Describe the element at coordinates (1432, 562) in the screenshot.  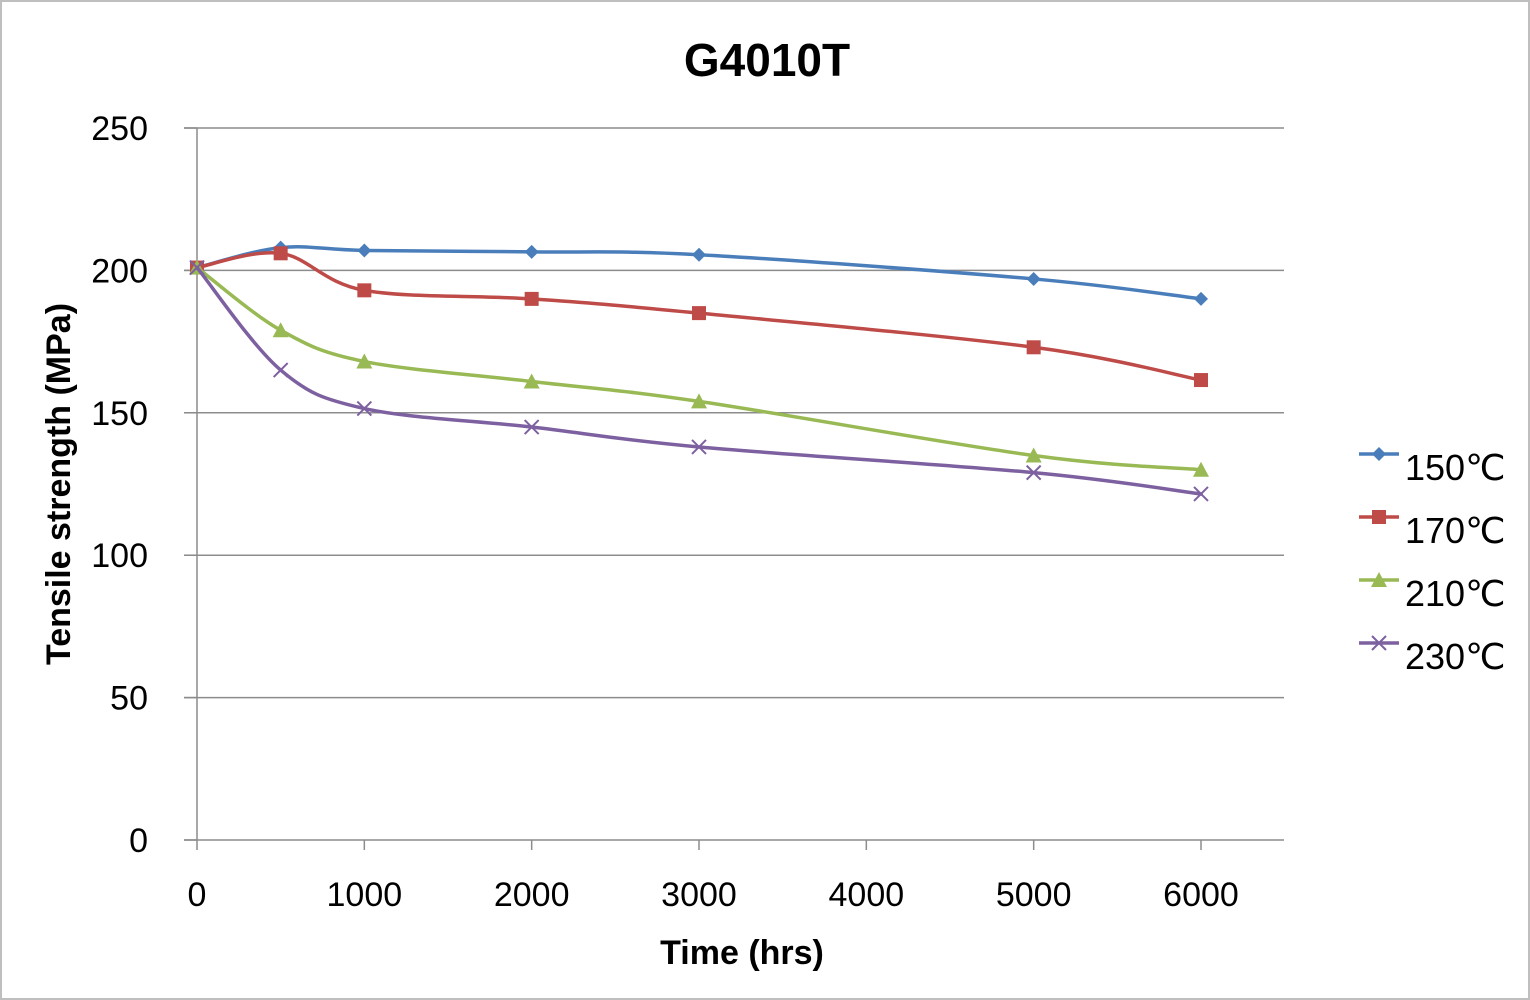
I see `legend: 150℃ 170℃ 210℃ 230℃` at that location.